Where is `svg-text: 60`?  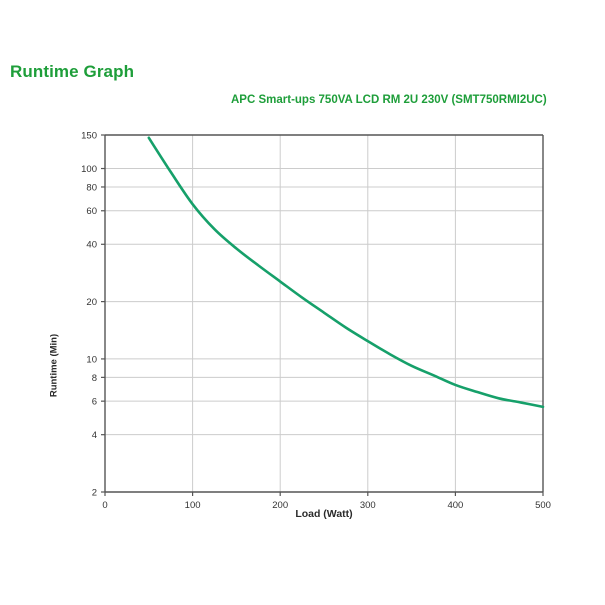
svg-text: 60 is located at coordinates (91, 211).